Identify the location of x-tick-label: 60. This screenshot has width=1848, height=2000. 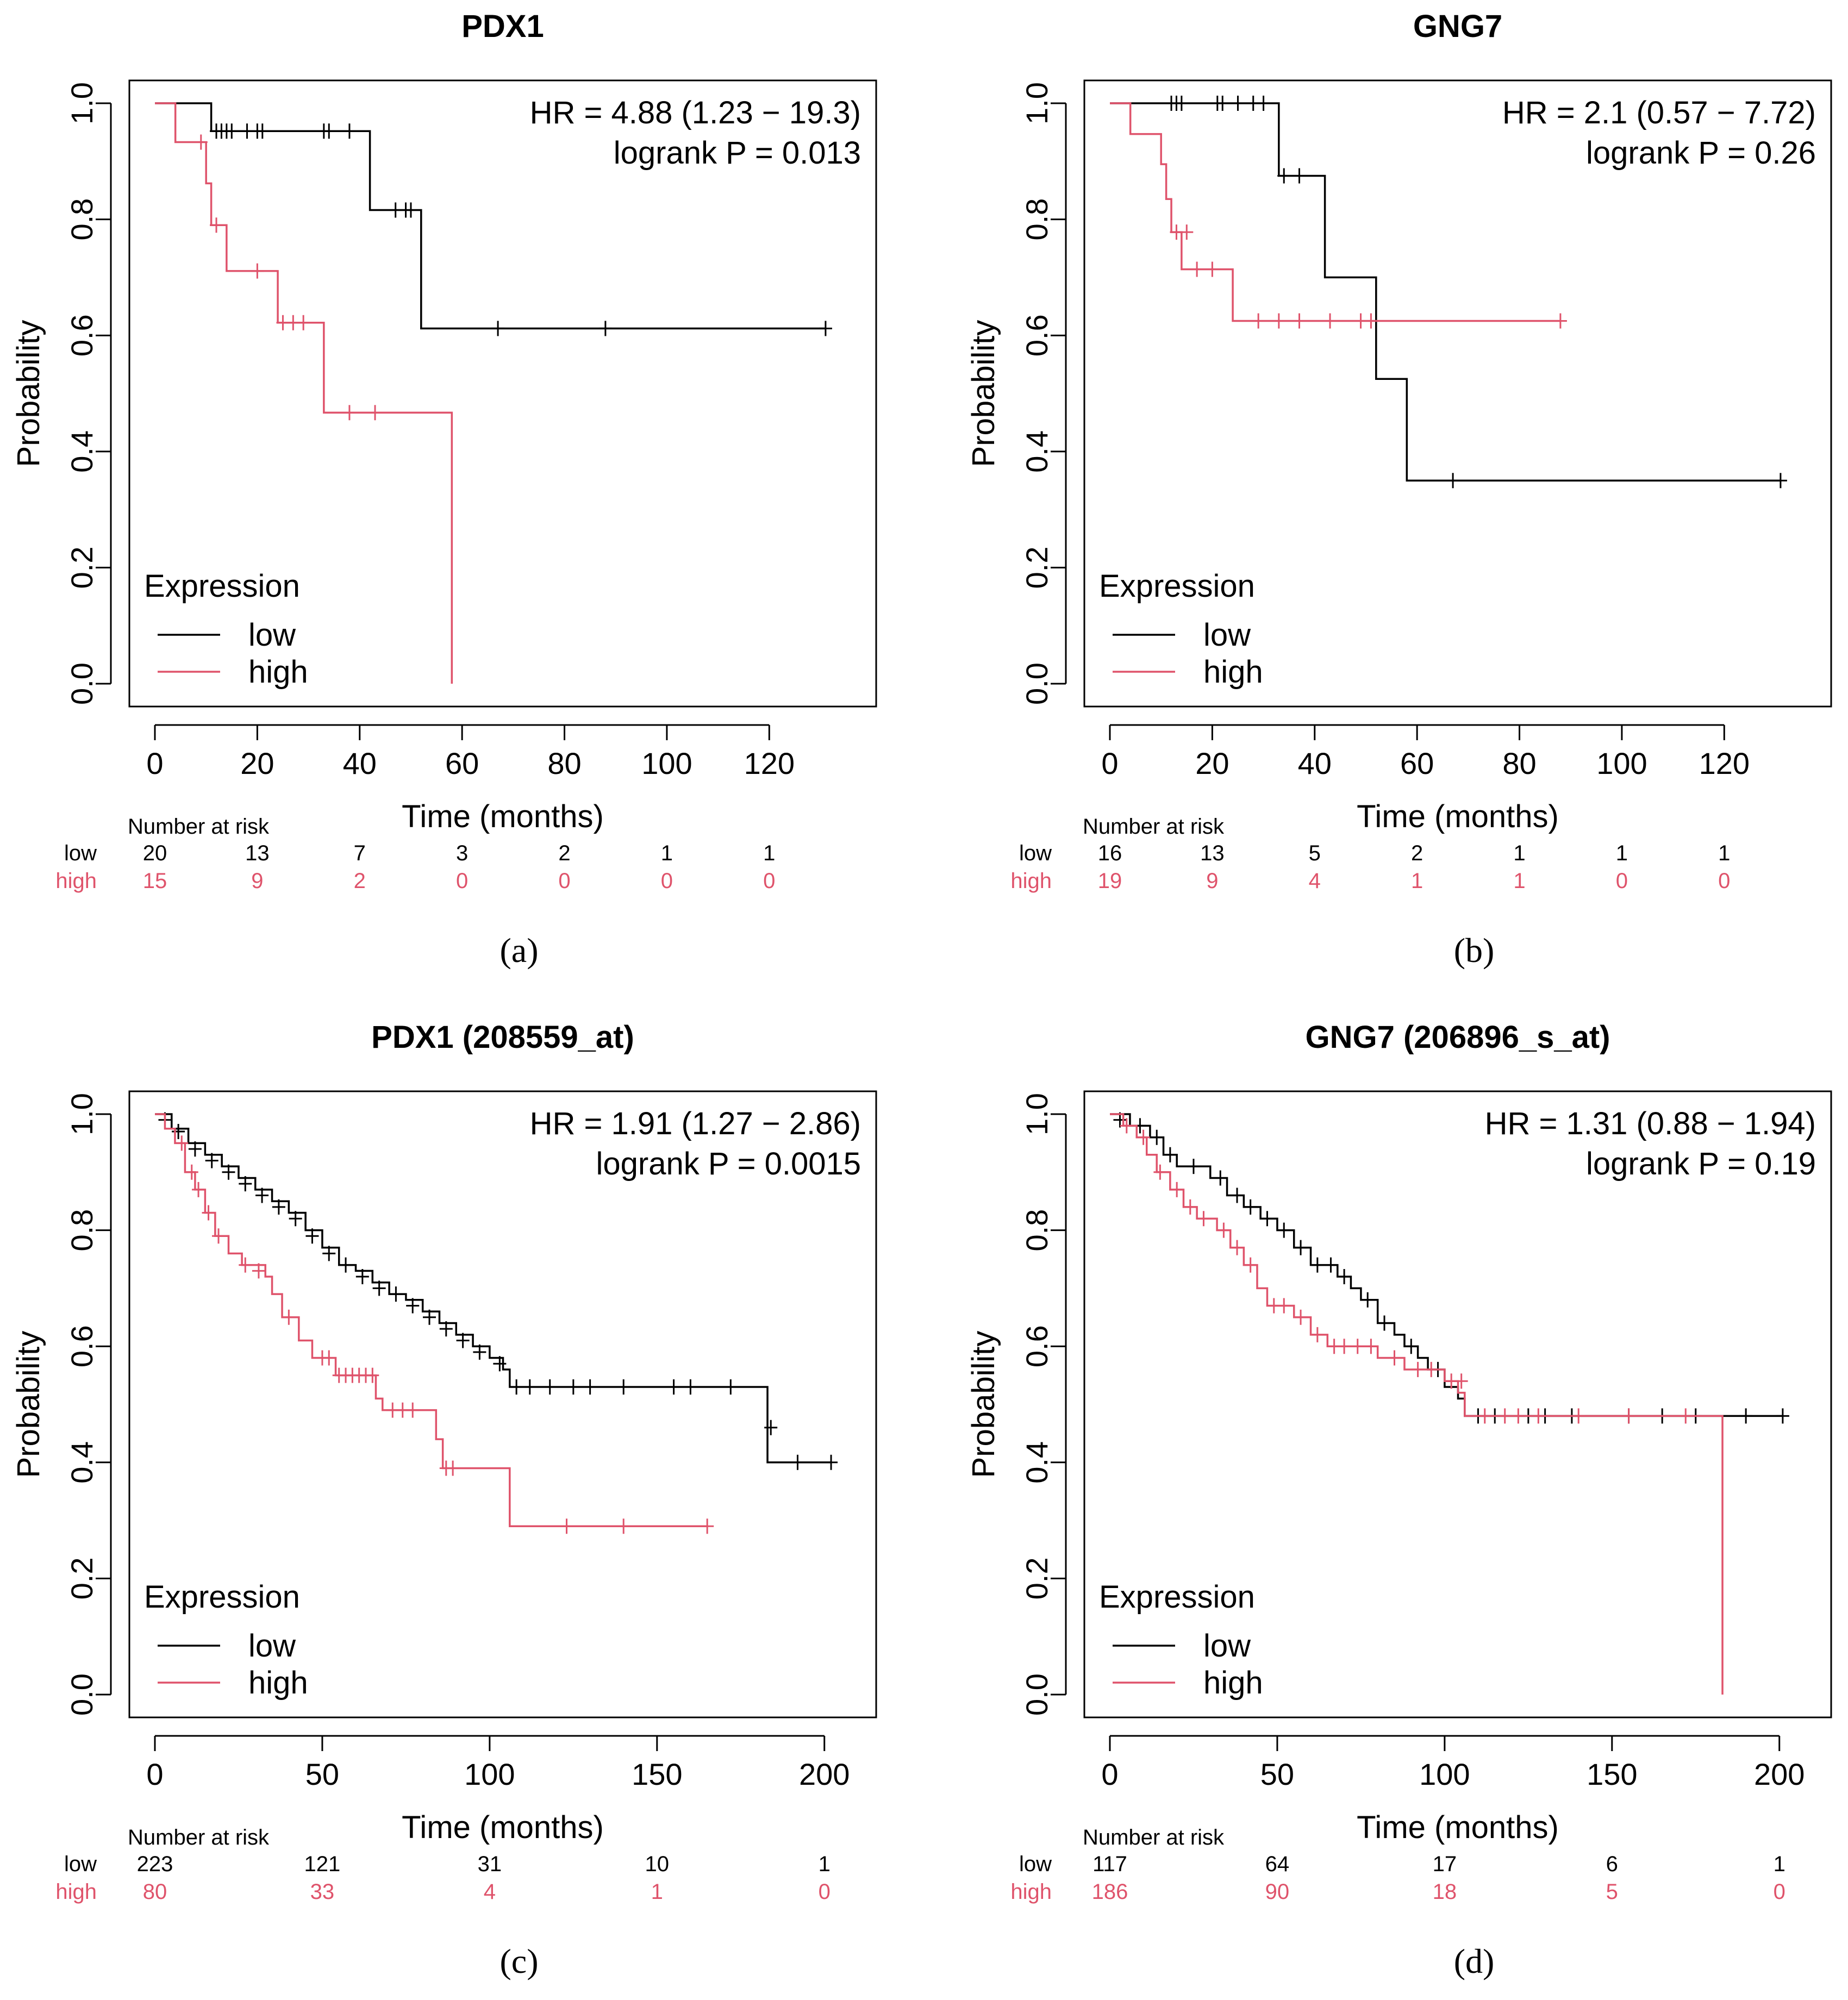
(462, 763).